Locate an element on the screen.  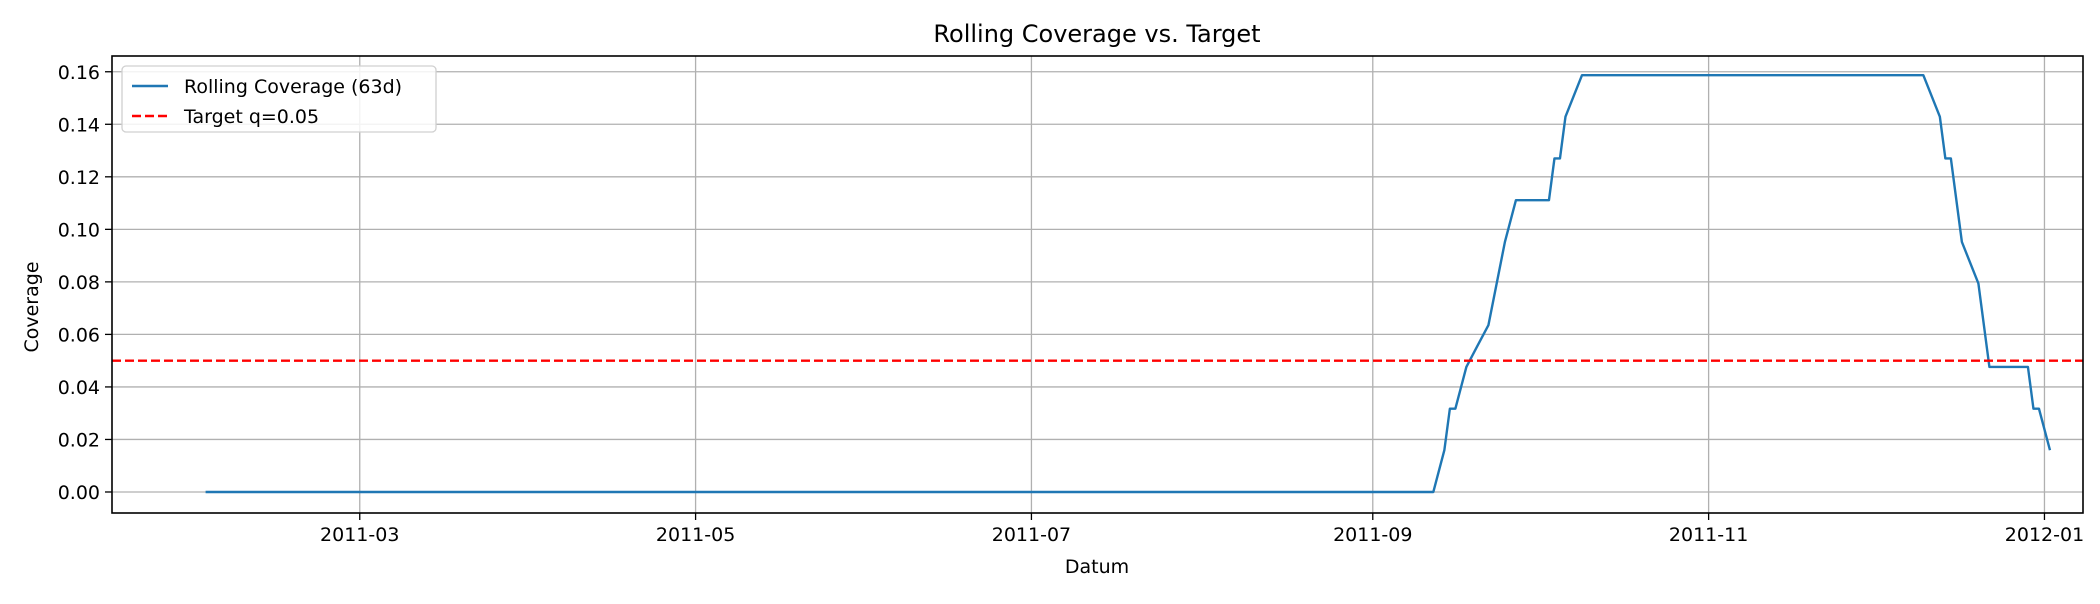
legend-box is located at coordinates (279, 99).